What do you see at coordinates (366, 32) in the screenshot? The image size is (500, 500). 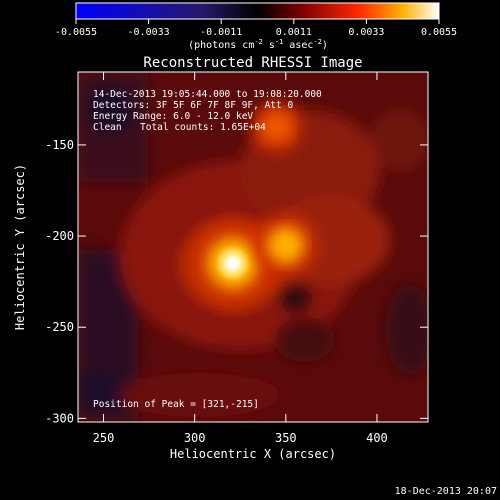 I see `colorbar-tick-label: 0.0033` at bounding box center [366, 32].